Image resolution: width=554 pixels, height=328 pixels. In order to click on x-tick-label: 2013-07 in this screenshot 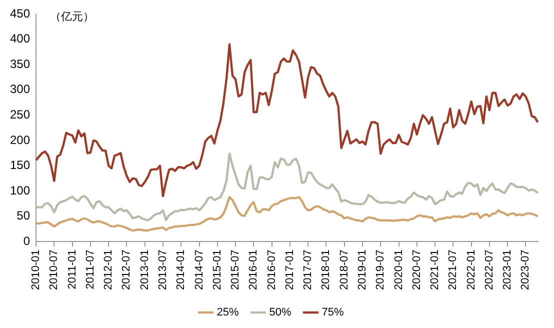, I will do `click(163, 270)`.